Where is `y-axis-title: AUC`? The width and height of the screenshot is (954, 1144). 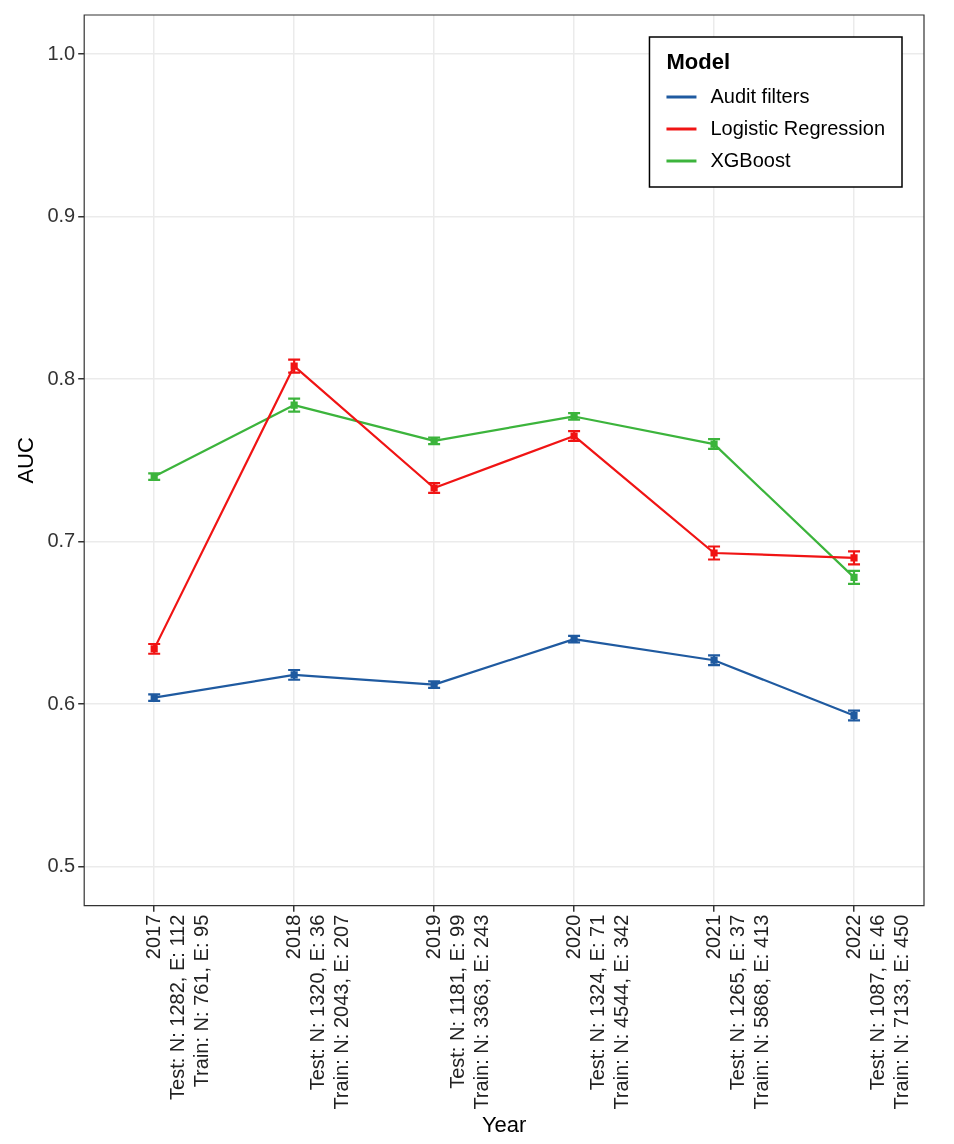 y-axis-title: AUC is located at coordinates (26, 460).